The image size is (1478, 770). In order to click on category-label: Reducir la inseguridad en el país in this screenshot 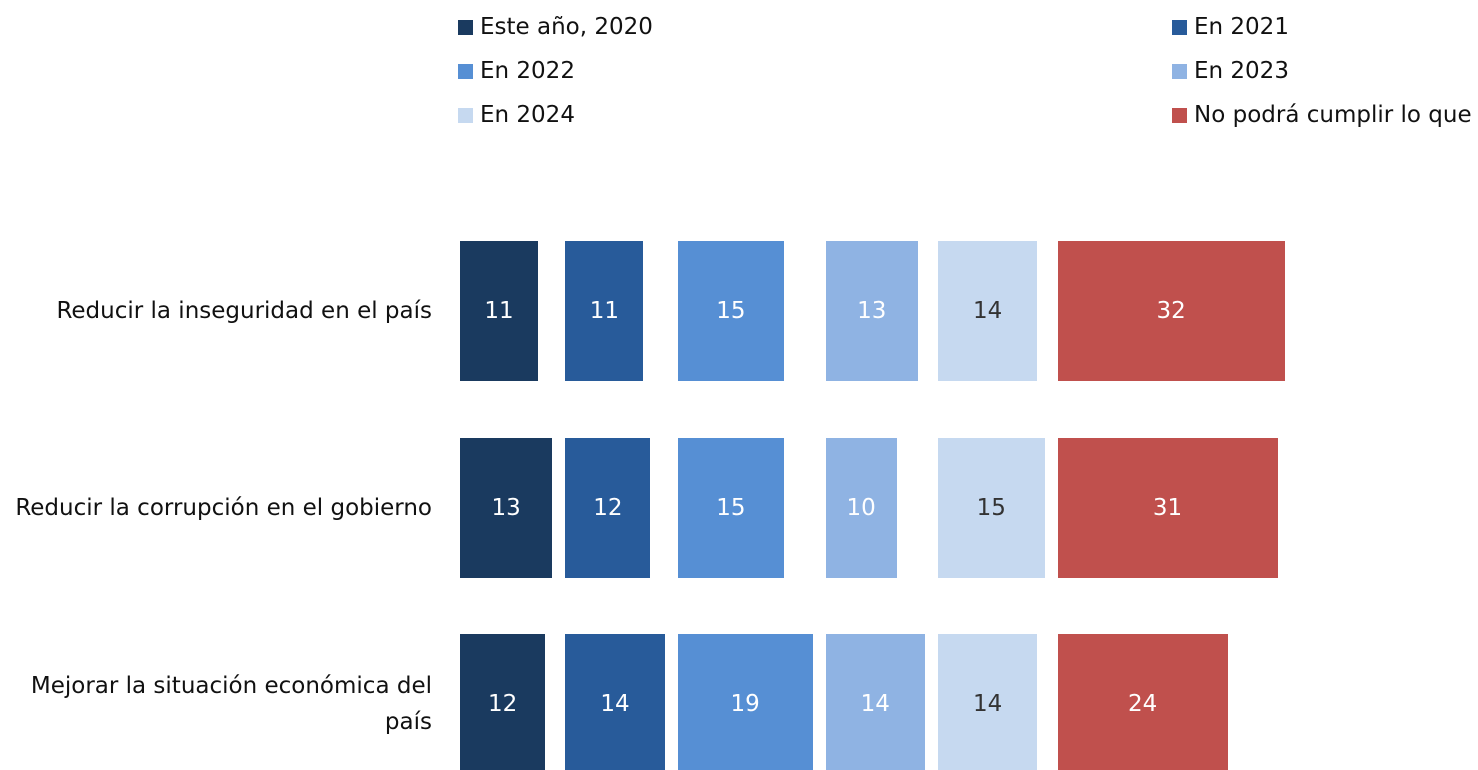, I will do `click(244, 311)`.